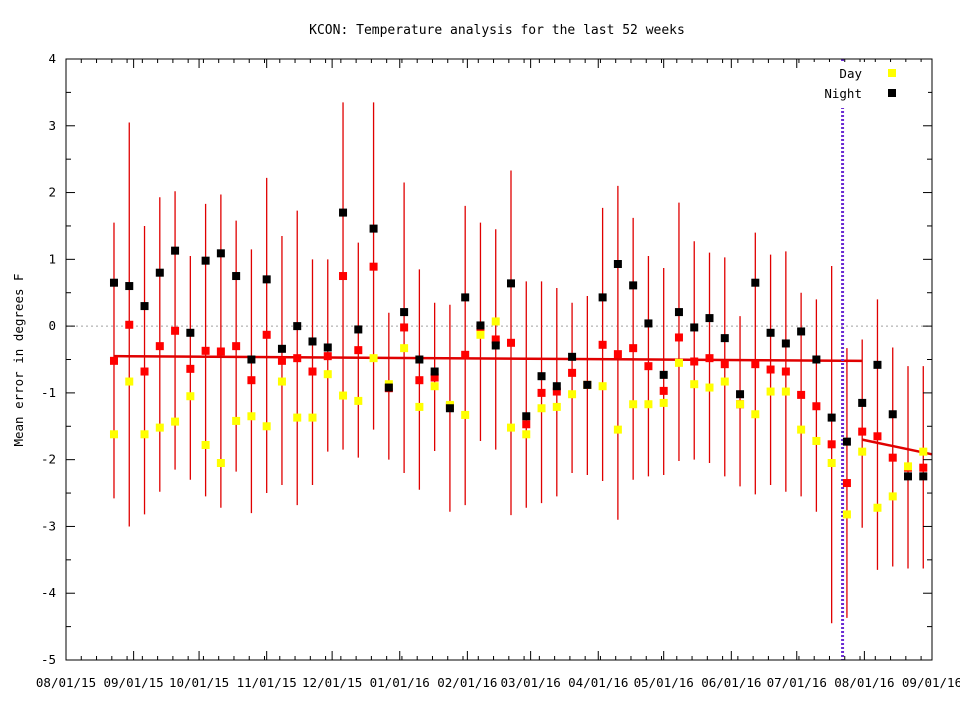 The width and height of the screenshot is (960, 720). Describe the element at coordinates (598, 682) in the screenshot. I see `x-tick-label: 04/01/16` at that location.